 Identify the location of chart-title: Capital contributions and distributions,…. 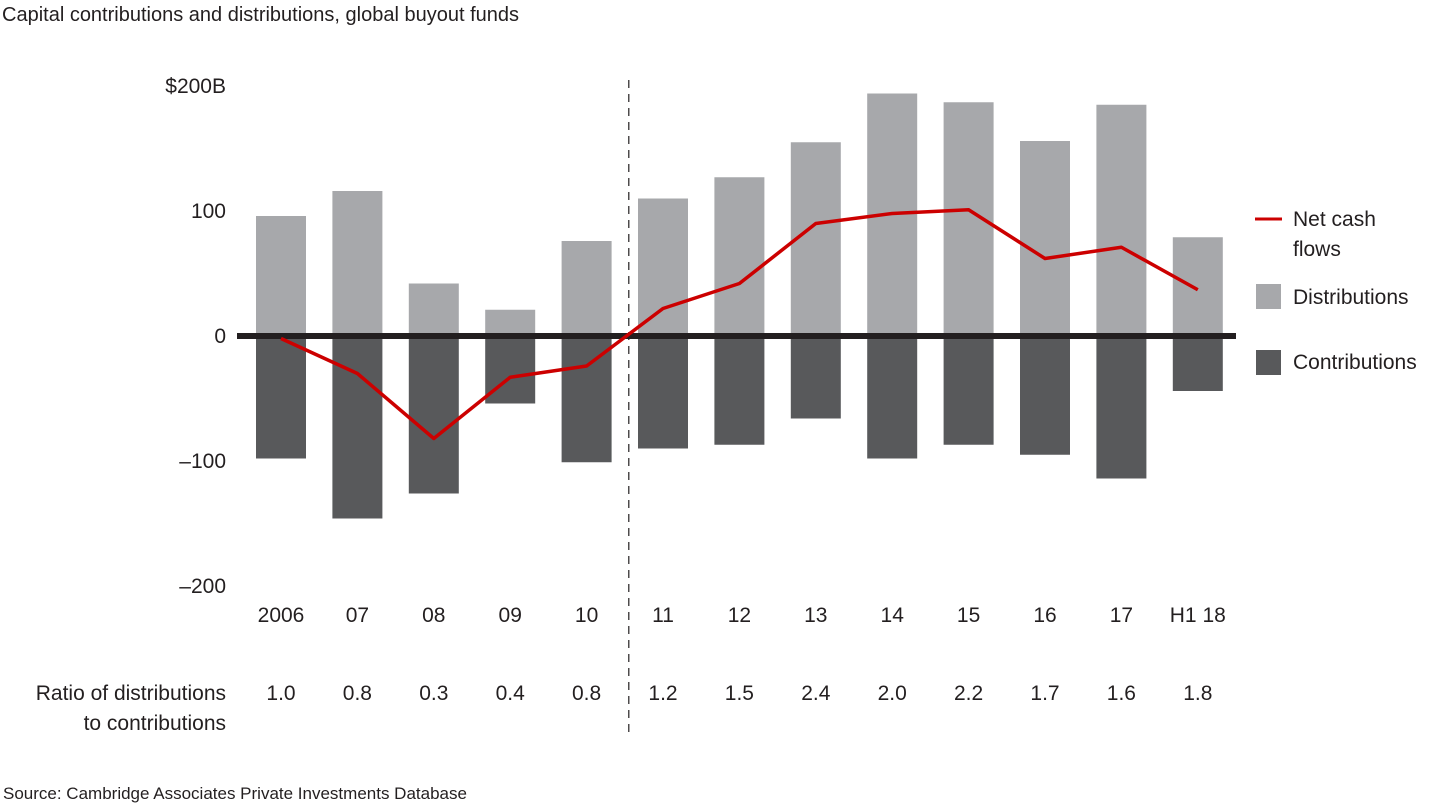
(260, 15).